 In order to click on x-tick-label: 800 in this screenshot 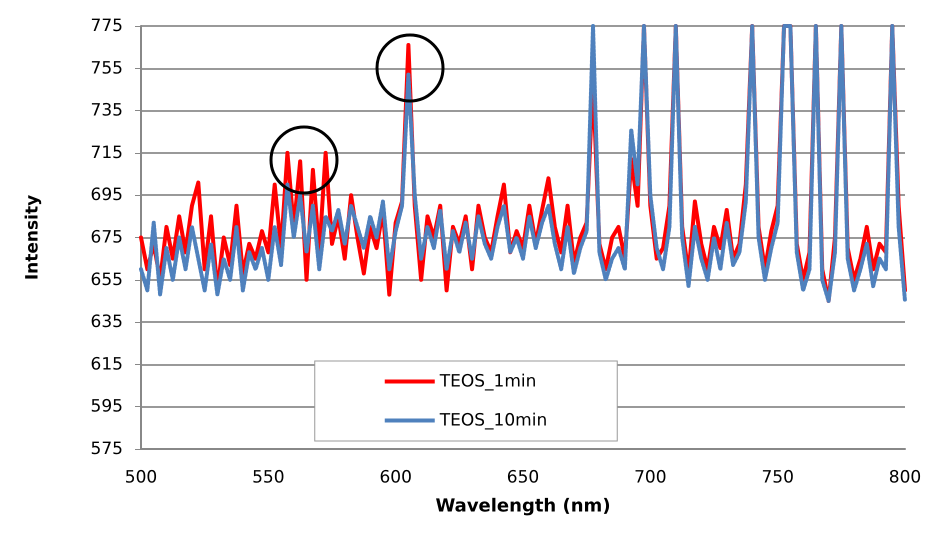, I will do `click(905, 478)`.